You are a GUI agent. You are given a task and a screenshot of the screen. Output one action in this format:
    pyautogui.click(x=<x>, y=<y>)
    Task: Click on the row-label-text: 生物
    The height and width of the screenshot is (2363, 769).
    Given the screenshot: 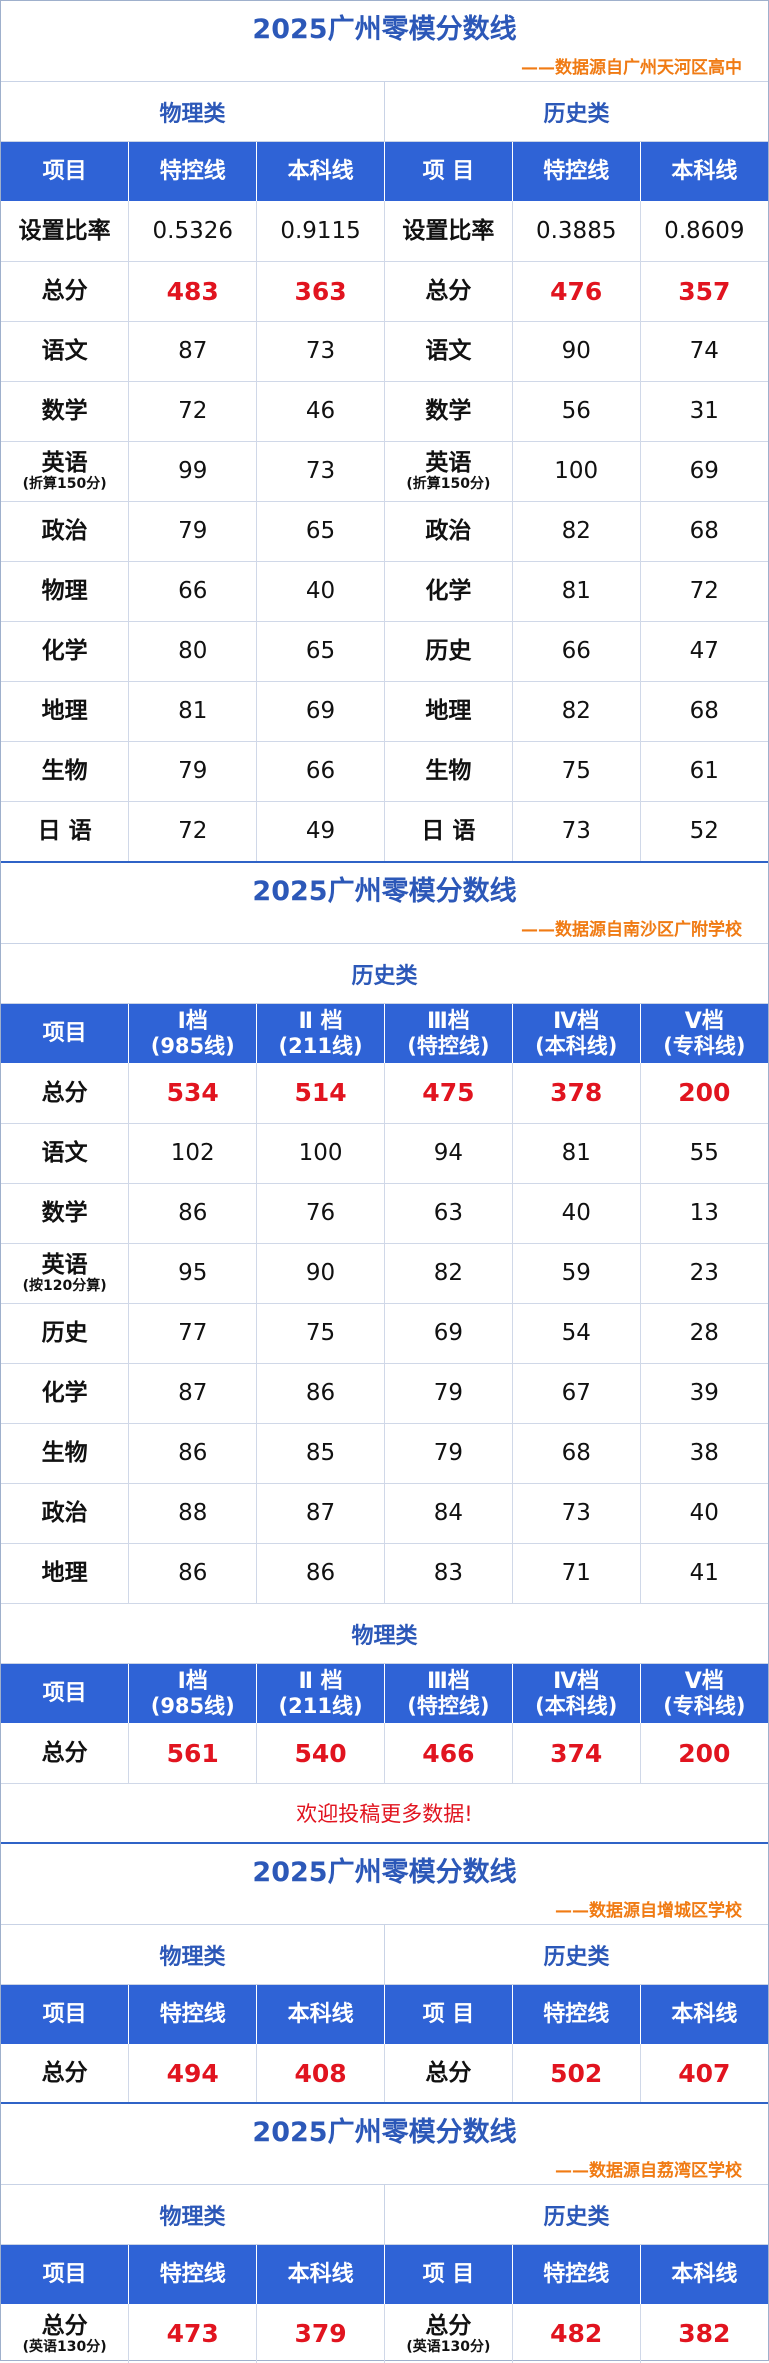 What is the action you would take?
    pyautogui.click(x=64, y=1453)
    